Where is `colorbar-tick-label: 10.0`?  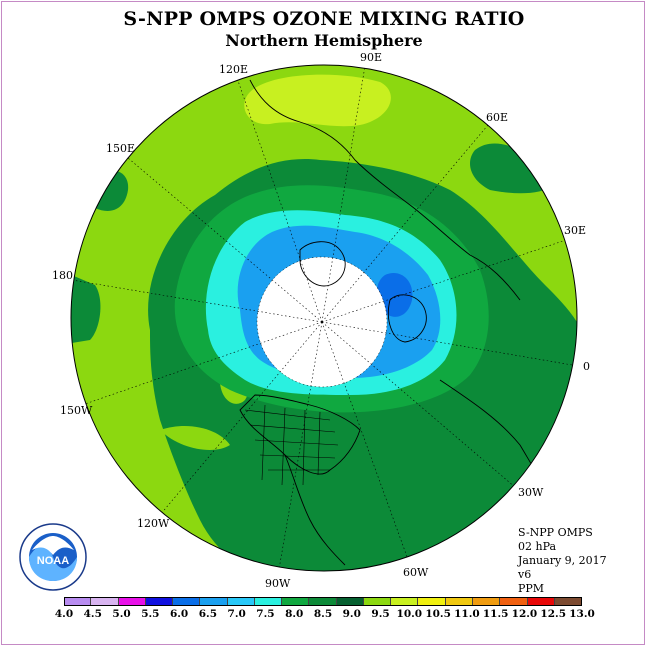 colorbar-tick-label: 10.0 is located at coordinates (409, 614).